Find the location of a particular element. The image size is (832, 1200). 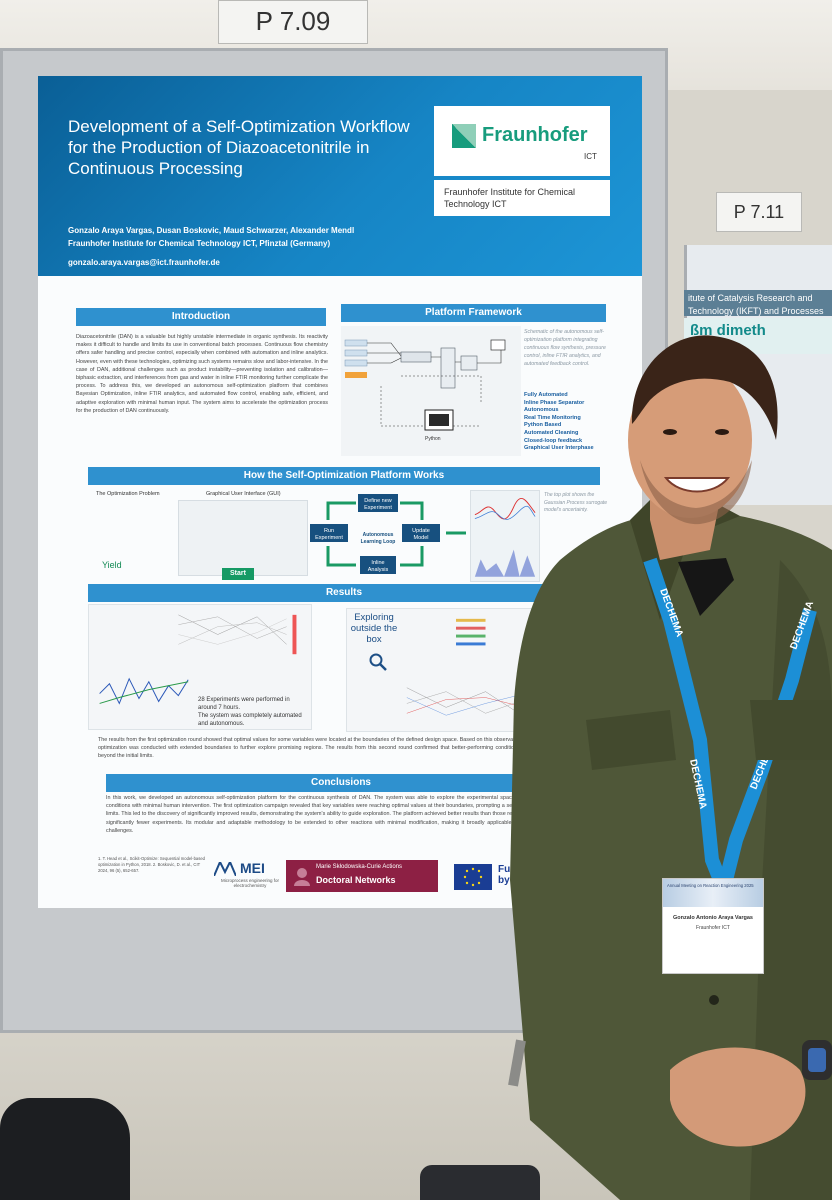

svg-text: Model is located at coordinates (421, 538).